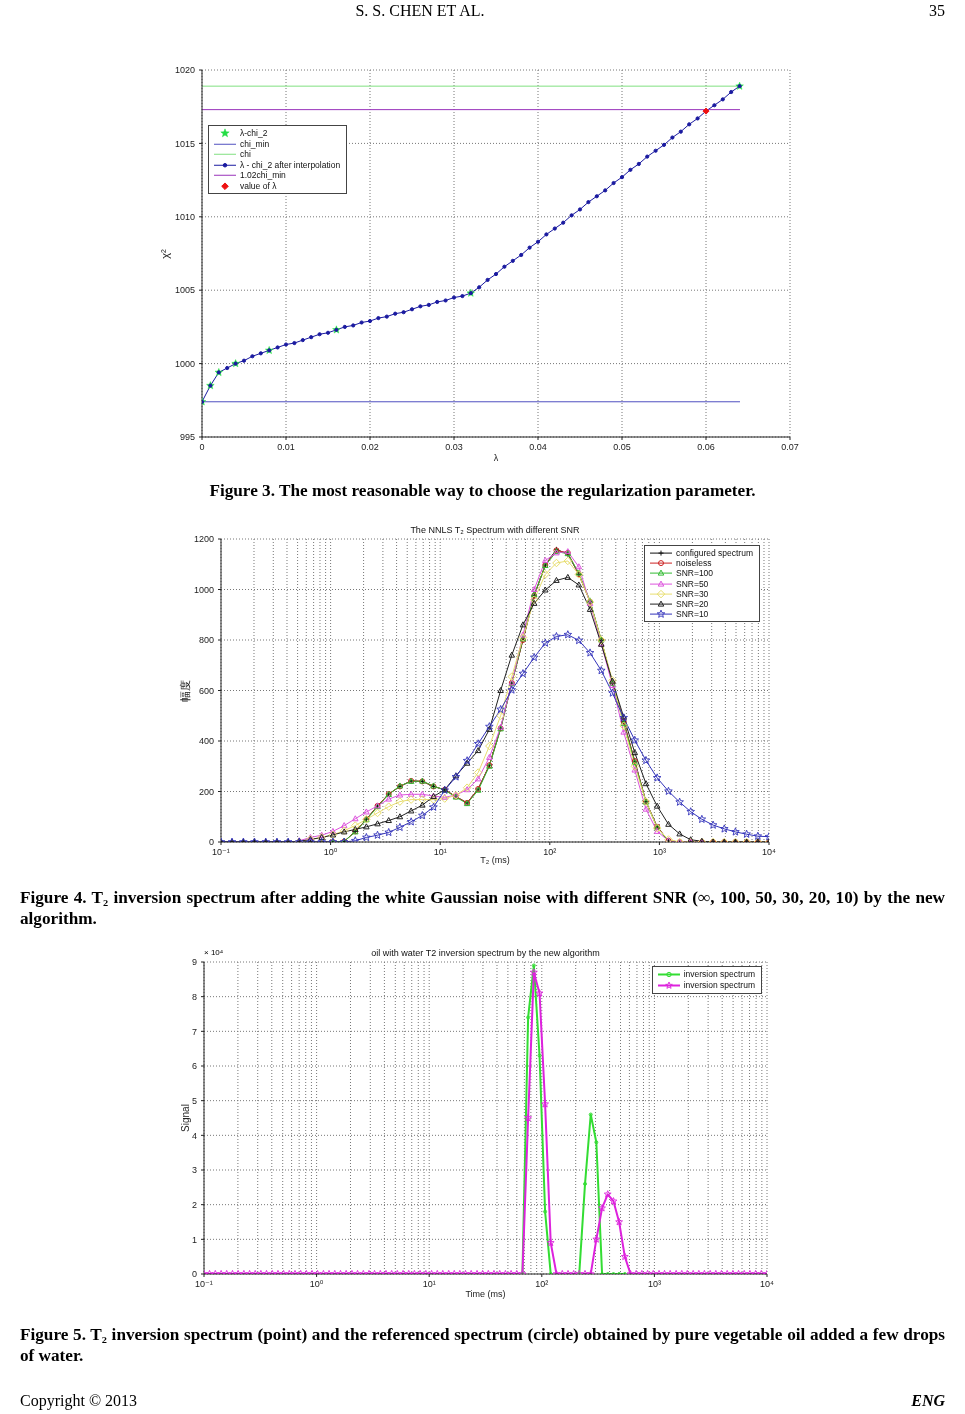 The height and width of the screenshot is (1414, 965). Describe the element at coordinates (79, 1400) in the screenshot. I see `text: Copyright © 2013` at that location.